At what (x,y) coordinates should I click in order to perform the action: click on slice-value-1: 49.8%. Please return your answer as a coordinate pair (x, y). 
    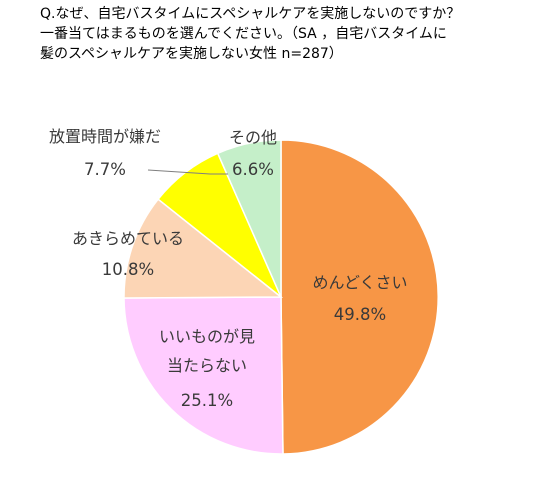
    Looking at the image, I should click on (360, 314).